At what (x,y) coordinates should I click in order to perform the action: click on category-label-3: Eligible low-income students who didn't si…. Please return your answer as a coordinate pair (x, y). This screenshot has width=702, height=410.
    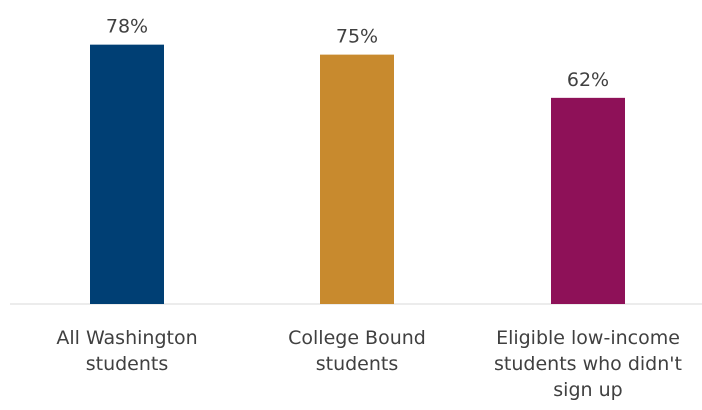
    Looking at the image, I should click on (588, 364).